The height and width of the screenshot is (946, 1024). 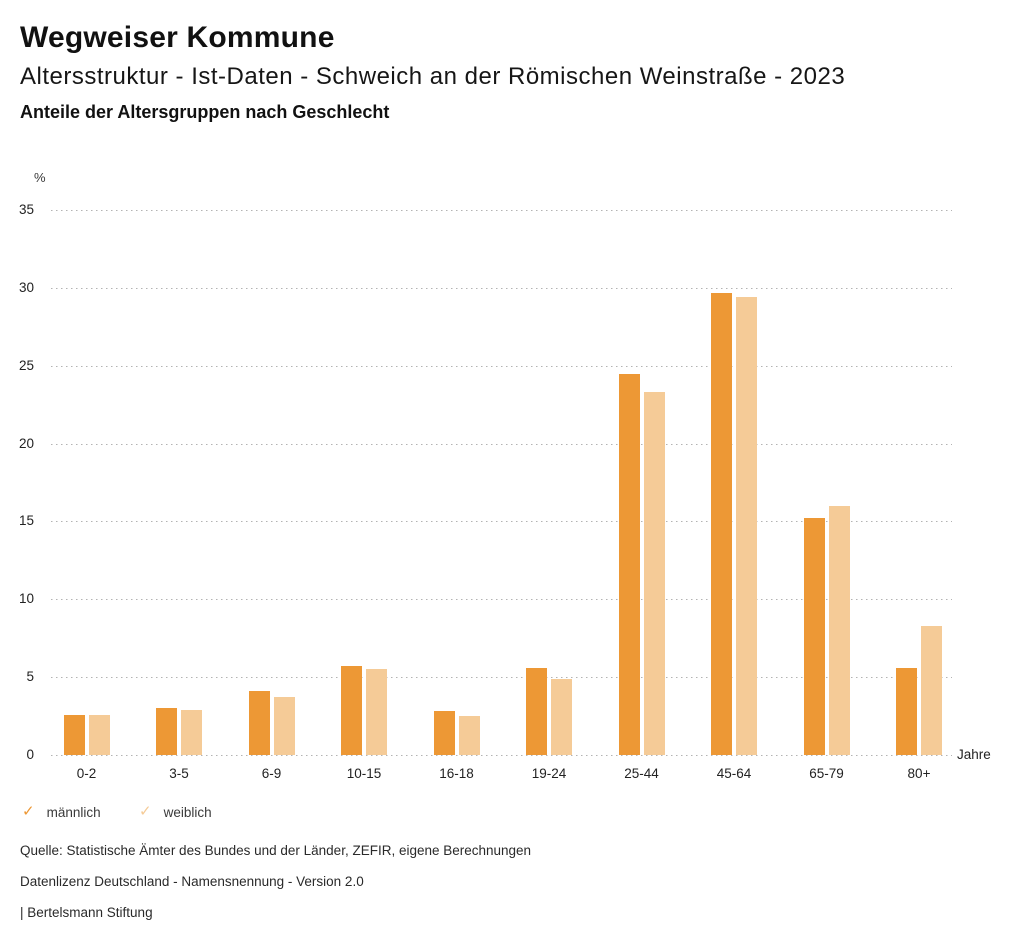 What do you see at coordinates (456, 773) in the screenshot?
I see `x-tick-label: 16-18` at bounding box center [456, 773].